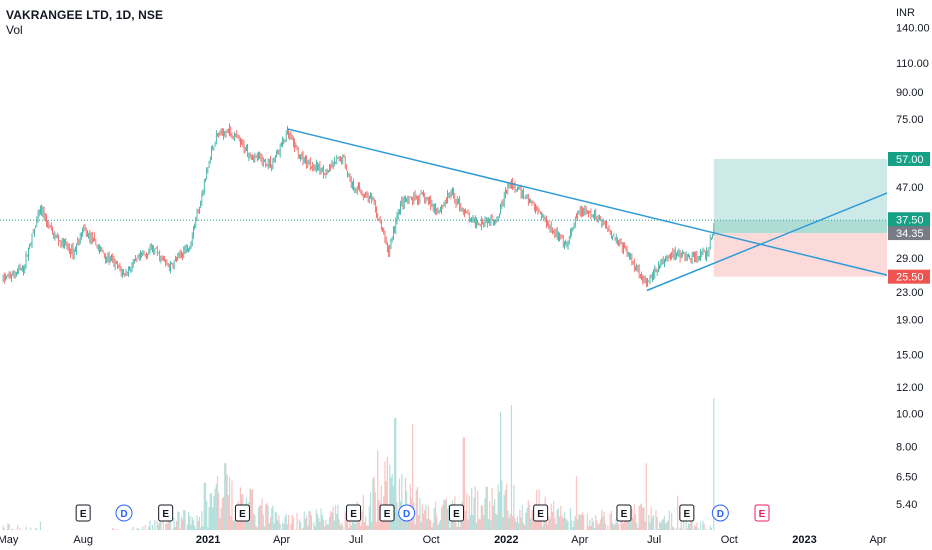 Image resolution: width=932 pixels, height=550 pixels. I want to click on price-tick-label: 23.00, so click(910, 293).